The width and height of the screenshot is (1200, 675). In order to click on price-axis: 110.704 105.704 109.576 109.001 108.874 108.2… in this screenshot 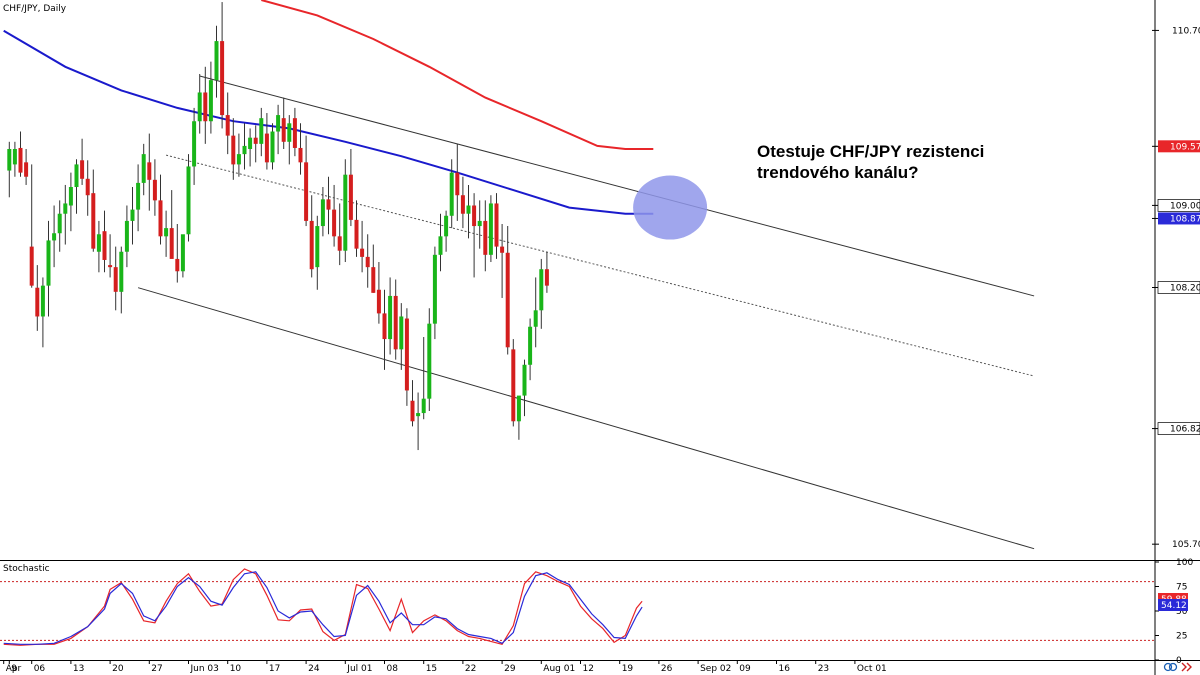, I will do `click(1176, 346)`.